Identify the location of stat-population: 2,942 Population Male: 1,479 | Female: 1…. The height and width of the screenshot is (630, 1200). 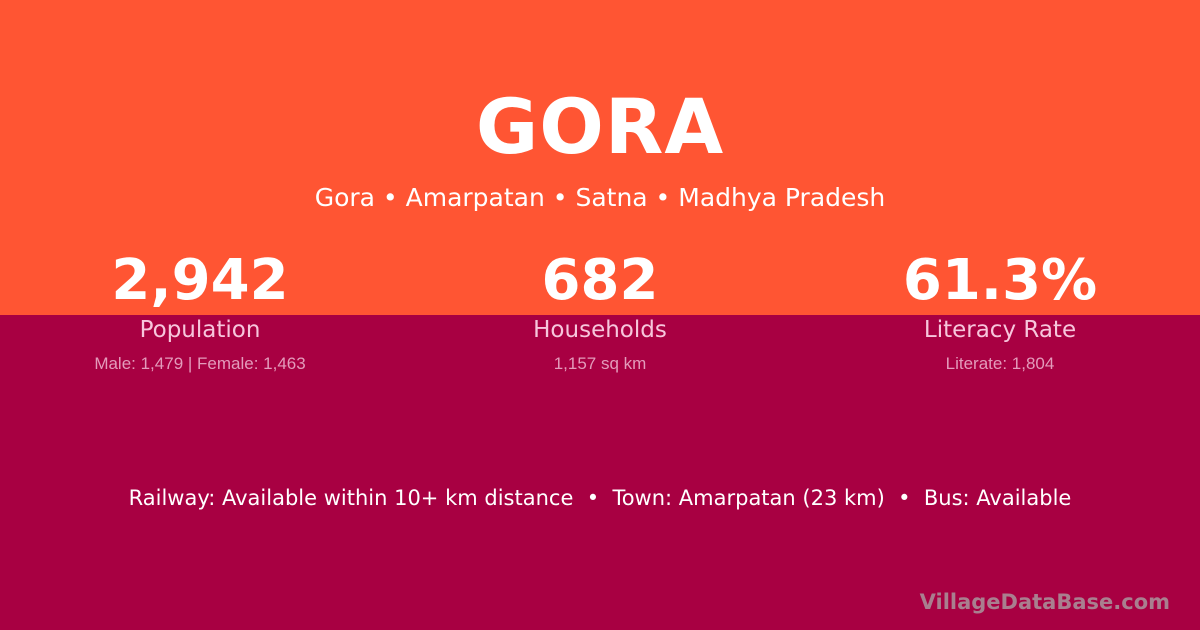
(200, 311).